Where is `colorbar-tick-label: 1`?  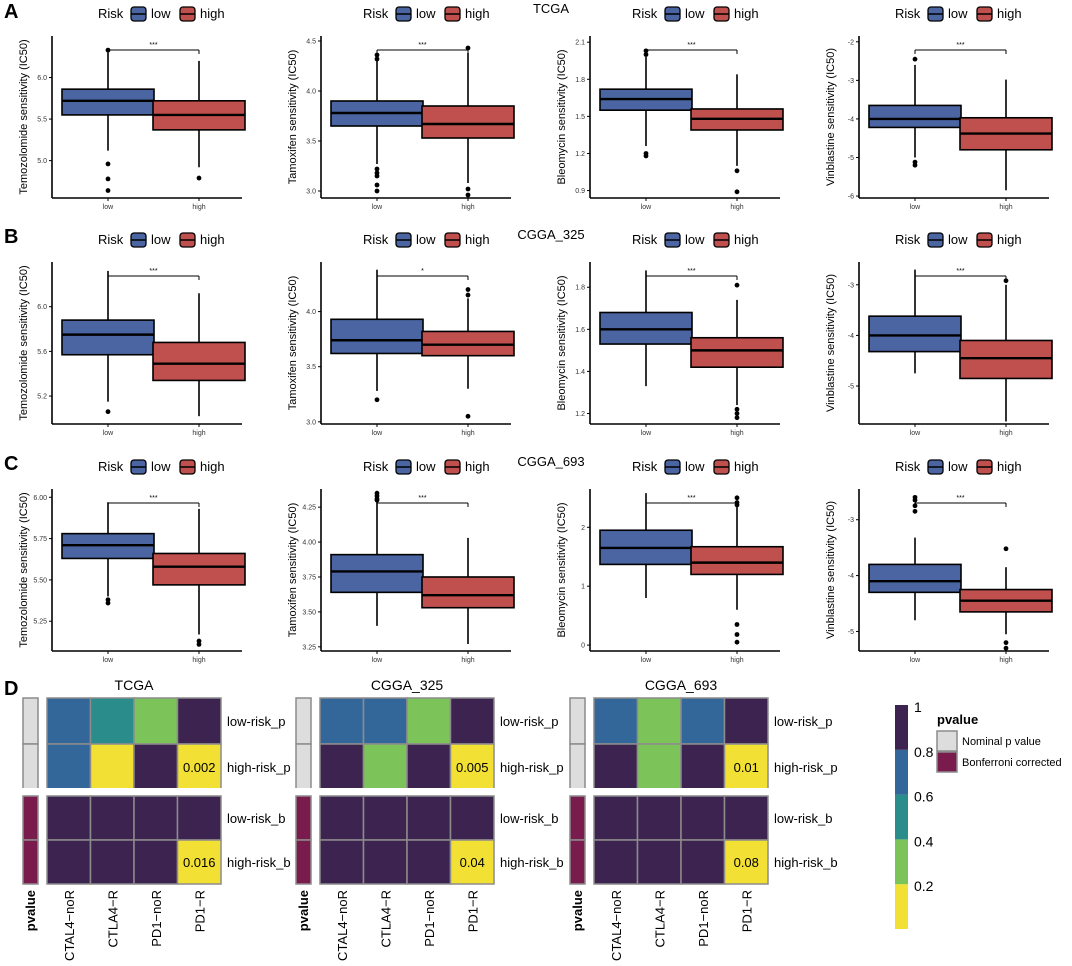
colorbar-tick-label: 1 is located at coordinates (918, 707).